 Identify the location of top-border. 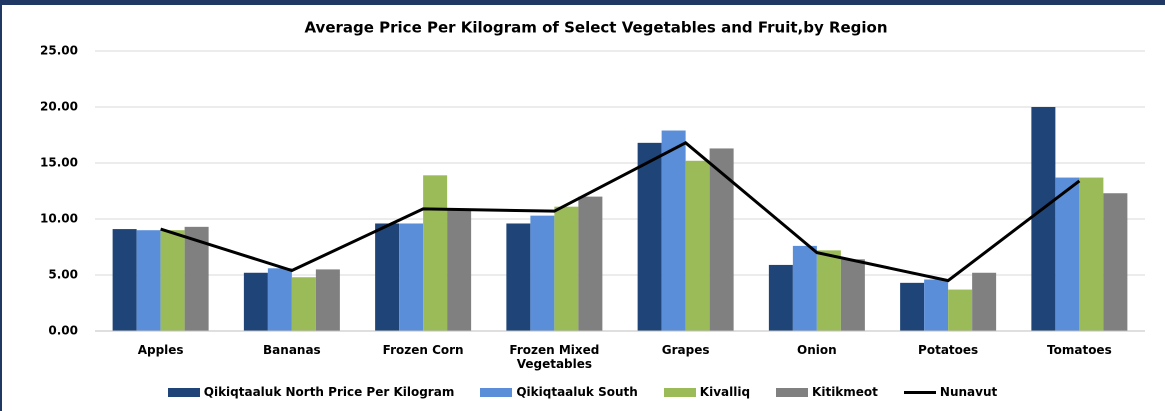
(582, 2).